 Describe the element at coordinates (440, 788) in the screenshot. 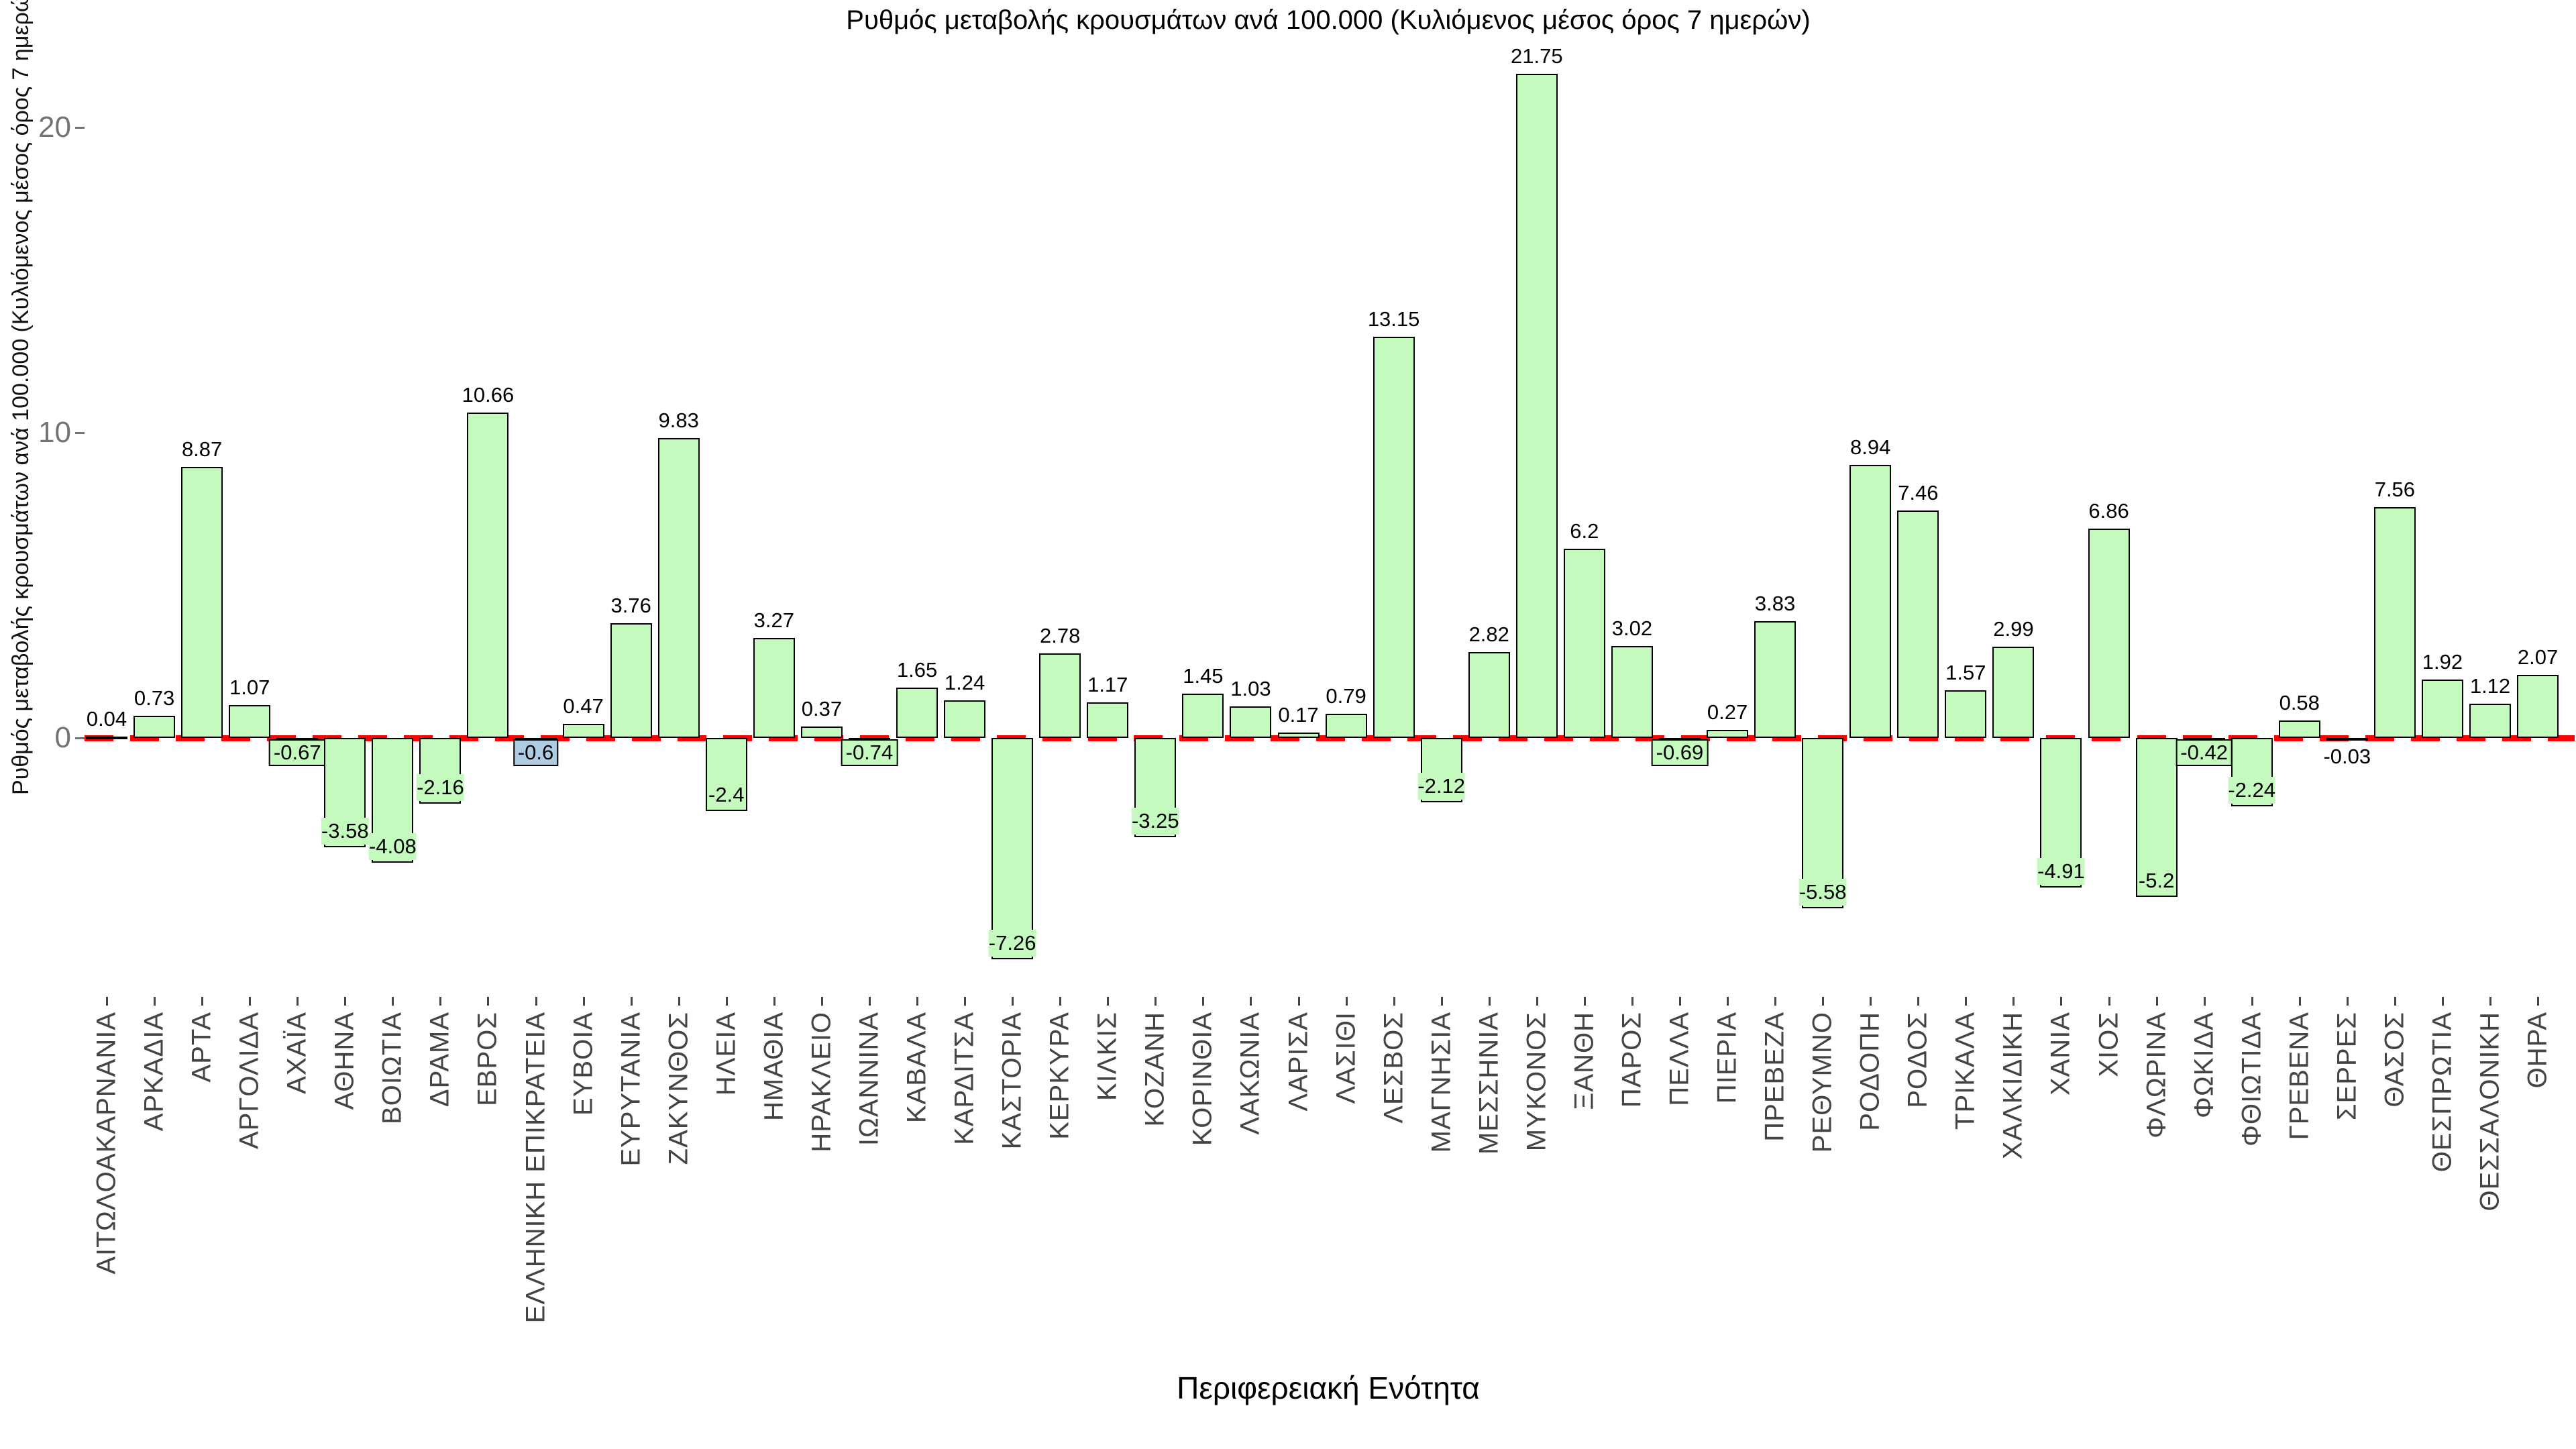

I see `bar-value-label: -2.16` at that location.